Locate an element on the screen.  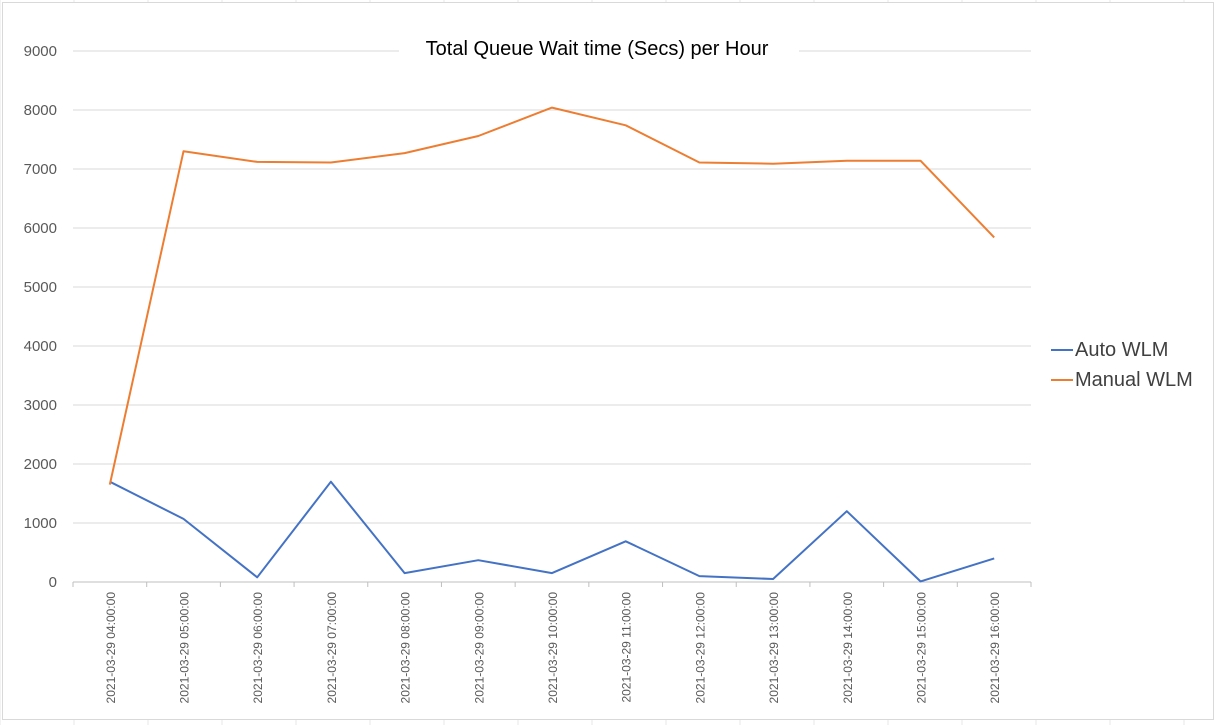
legend-item-manual-wlm: Manual WLM is located at coordinates (1122, 380).